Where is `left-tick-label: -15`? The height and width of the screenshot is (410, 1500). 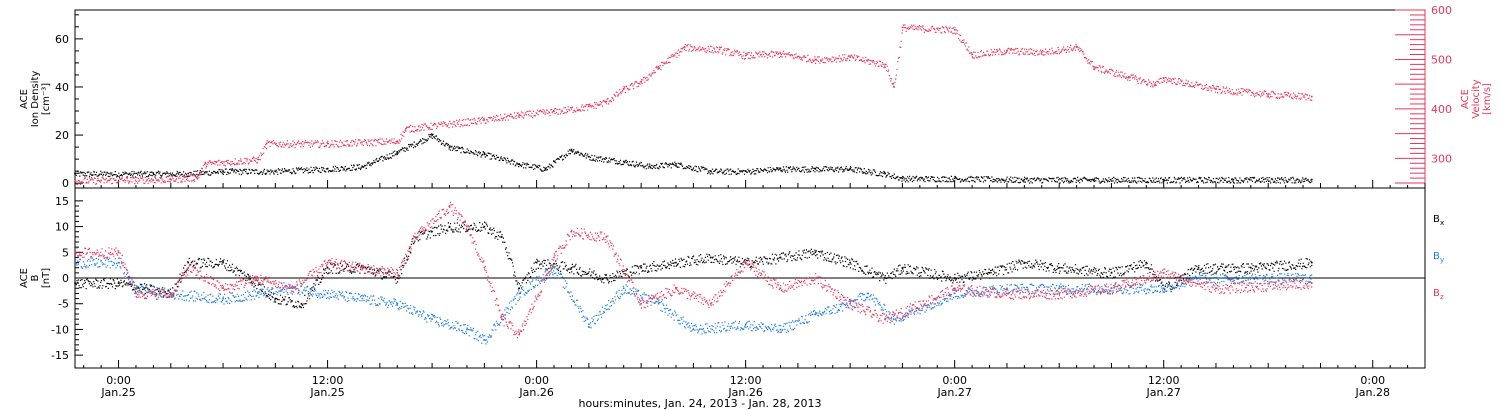 left-tick-label: -15 is located at coordinates (60, 355).